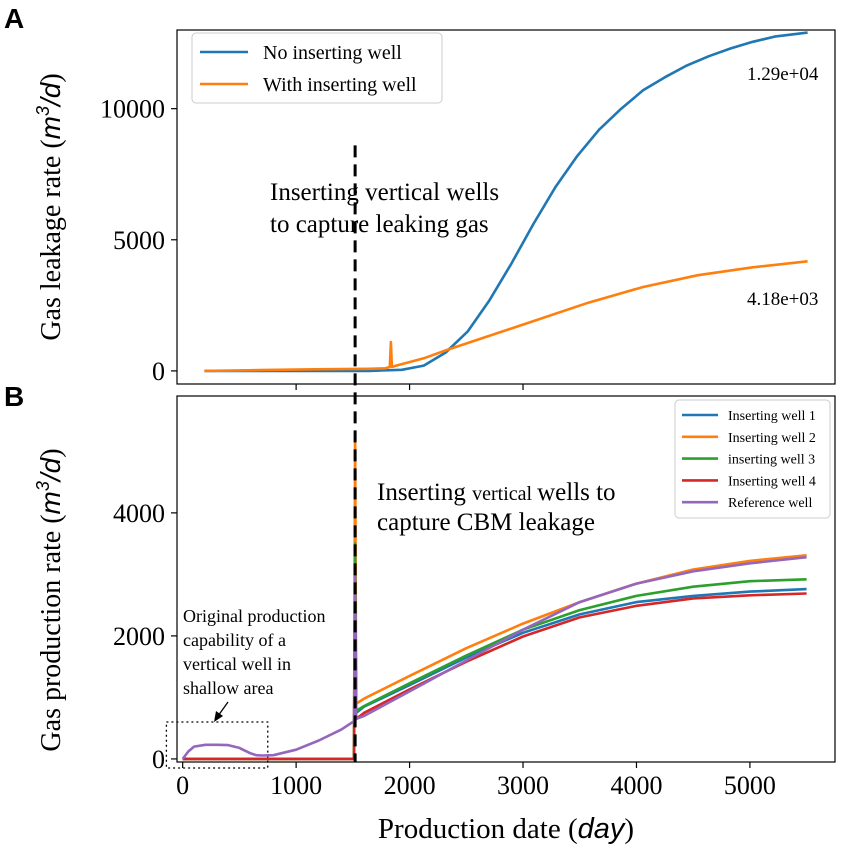  Describe the element at coordinates (139, 636) in the screenshot. I see `panel-b-ytick-label: 2000` at that location.